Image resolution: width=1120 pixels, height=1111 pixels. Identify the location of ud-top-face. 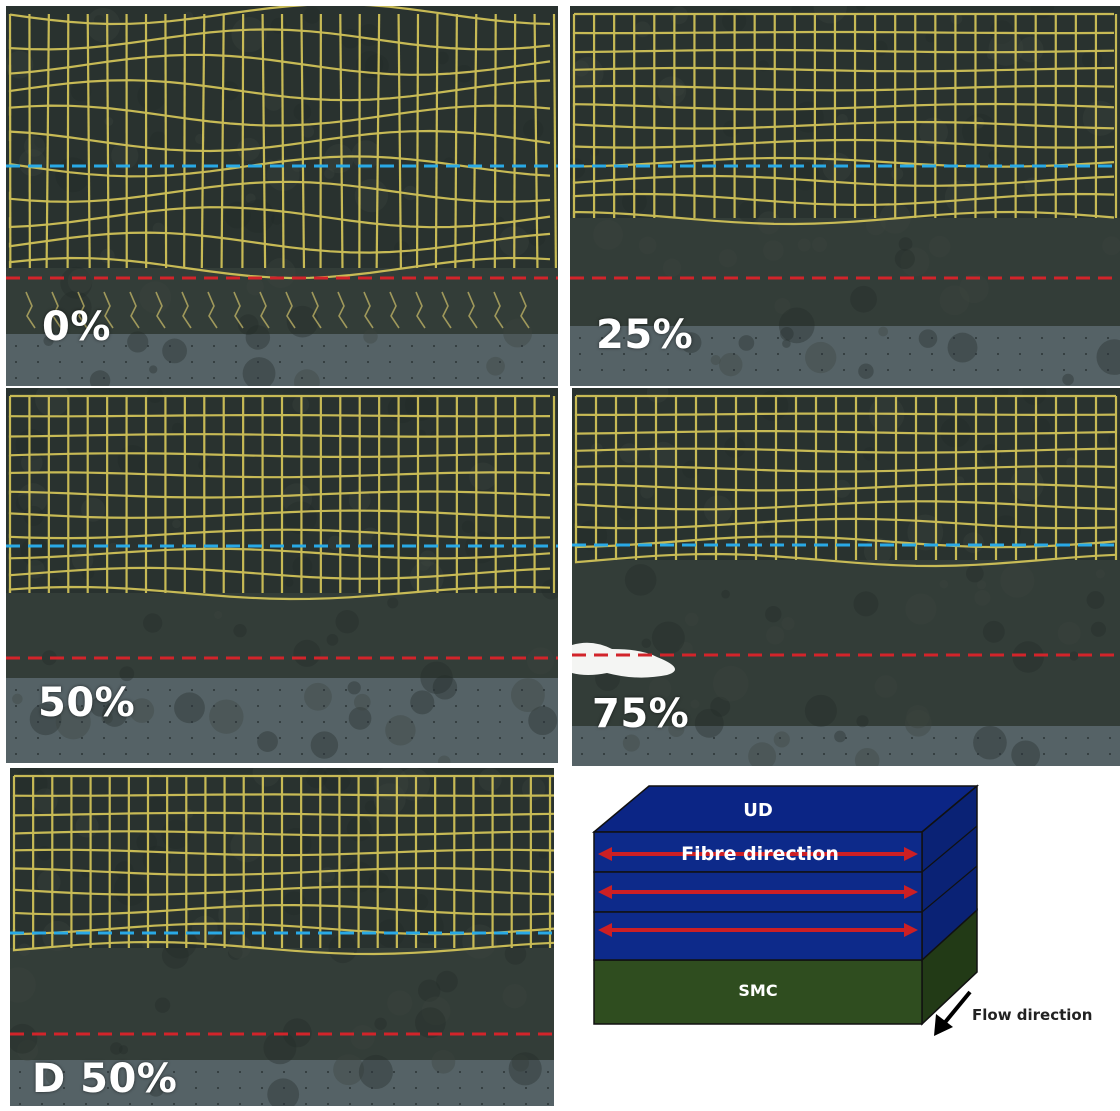
(785, 809).